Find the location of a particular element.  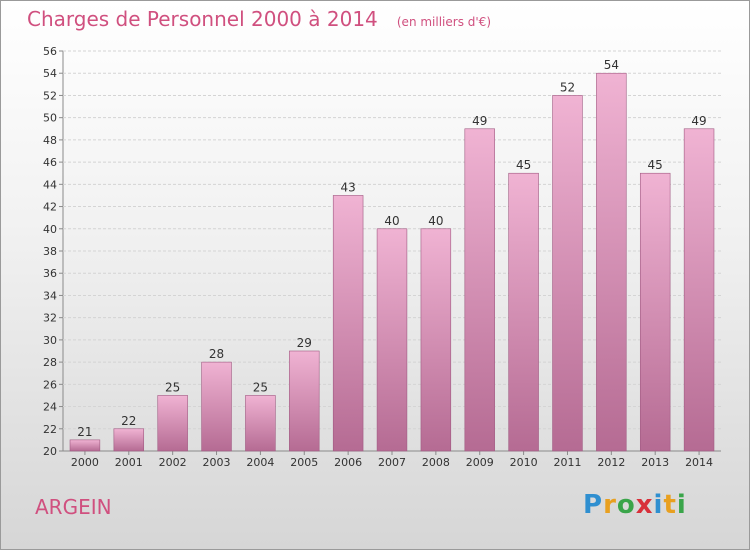

chart-subtitle: (en milliers d'€) is located at coordinates (443, 22).